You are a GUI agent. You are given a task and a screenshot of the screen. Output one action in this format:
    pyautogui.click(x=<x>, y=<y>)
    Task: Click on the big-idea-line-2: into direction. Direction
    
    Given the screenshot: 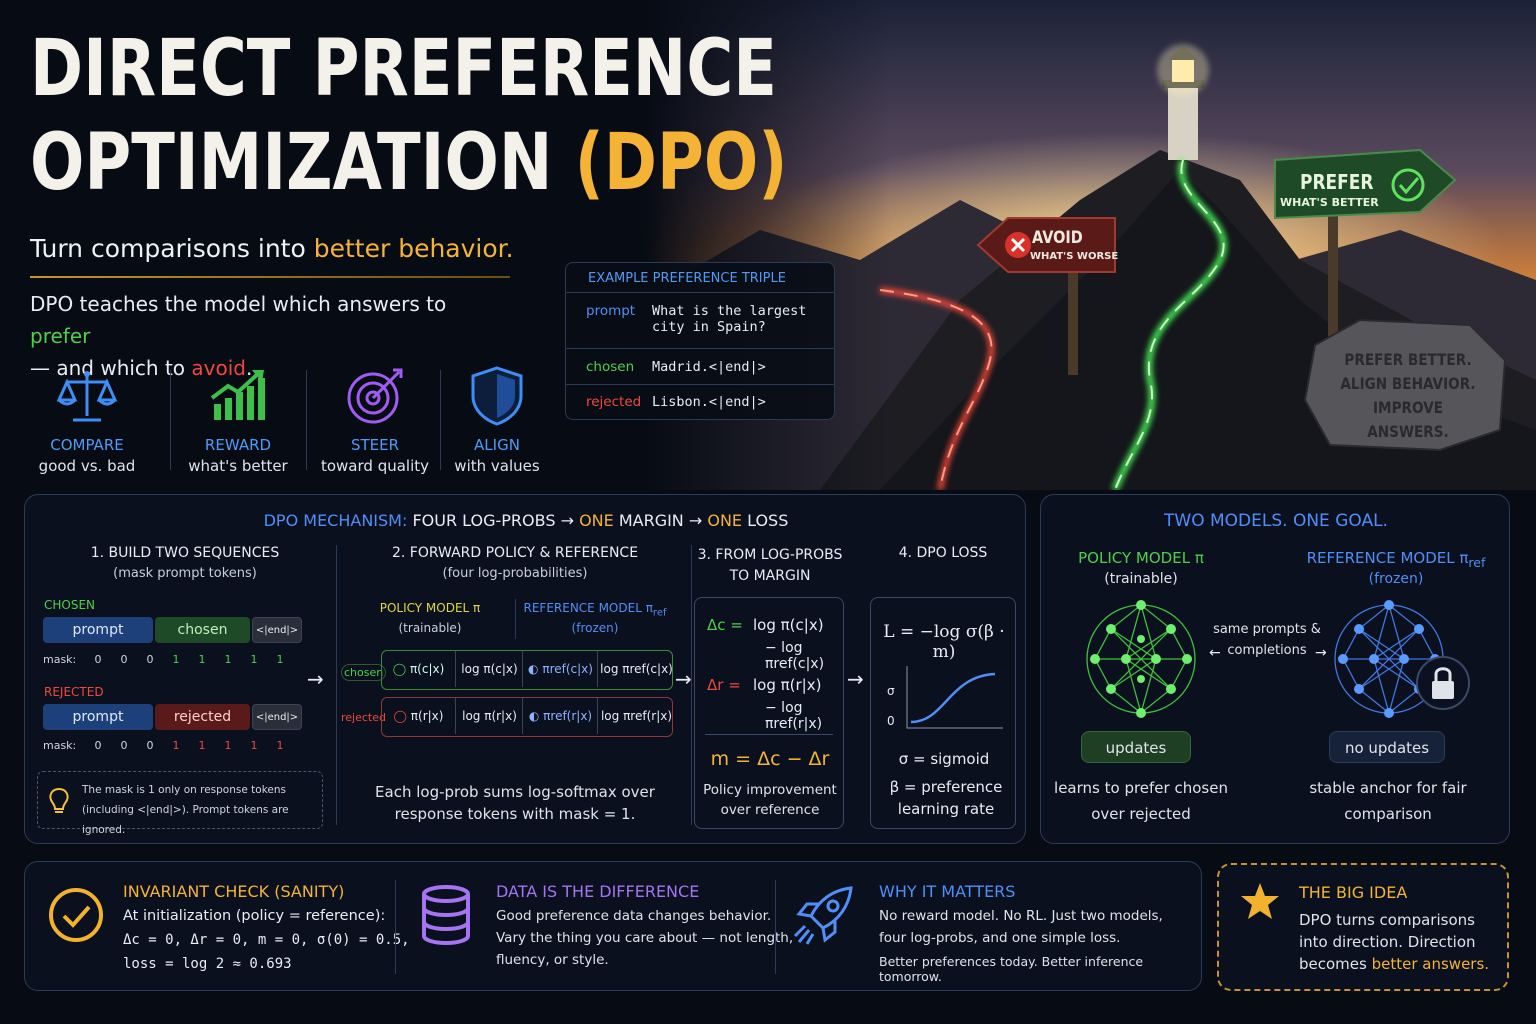 What is the action you would take?
    pyautogui.click(x=1387, y=942)
    